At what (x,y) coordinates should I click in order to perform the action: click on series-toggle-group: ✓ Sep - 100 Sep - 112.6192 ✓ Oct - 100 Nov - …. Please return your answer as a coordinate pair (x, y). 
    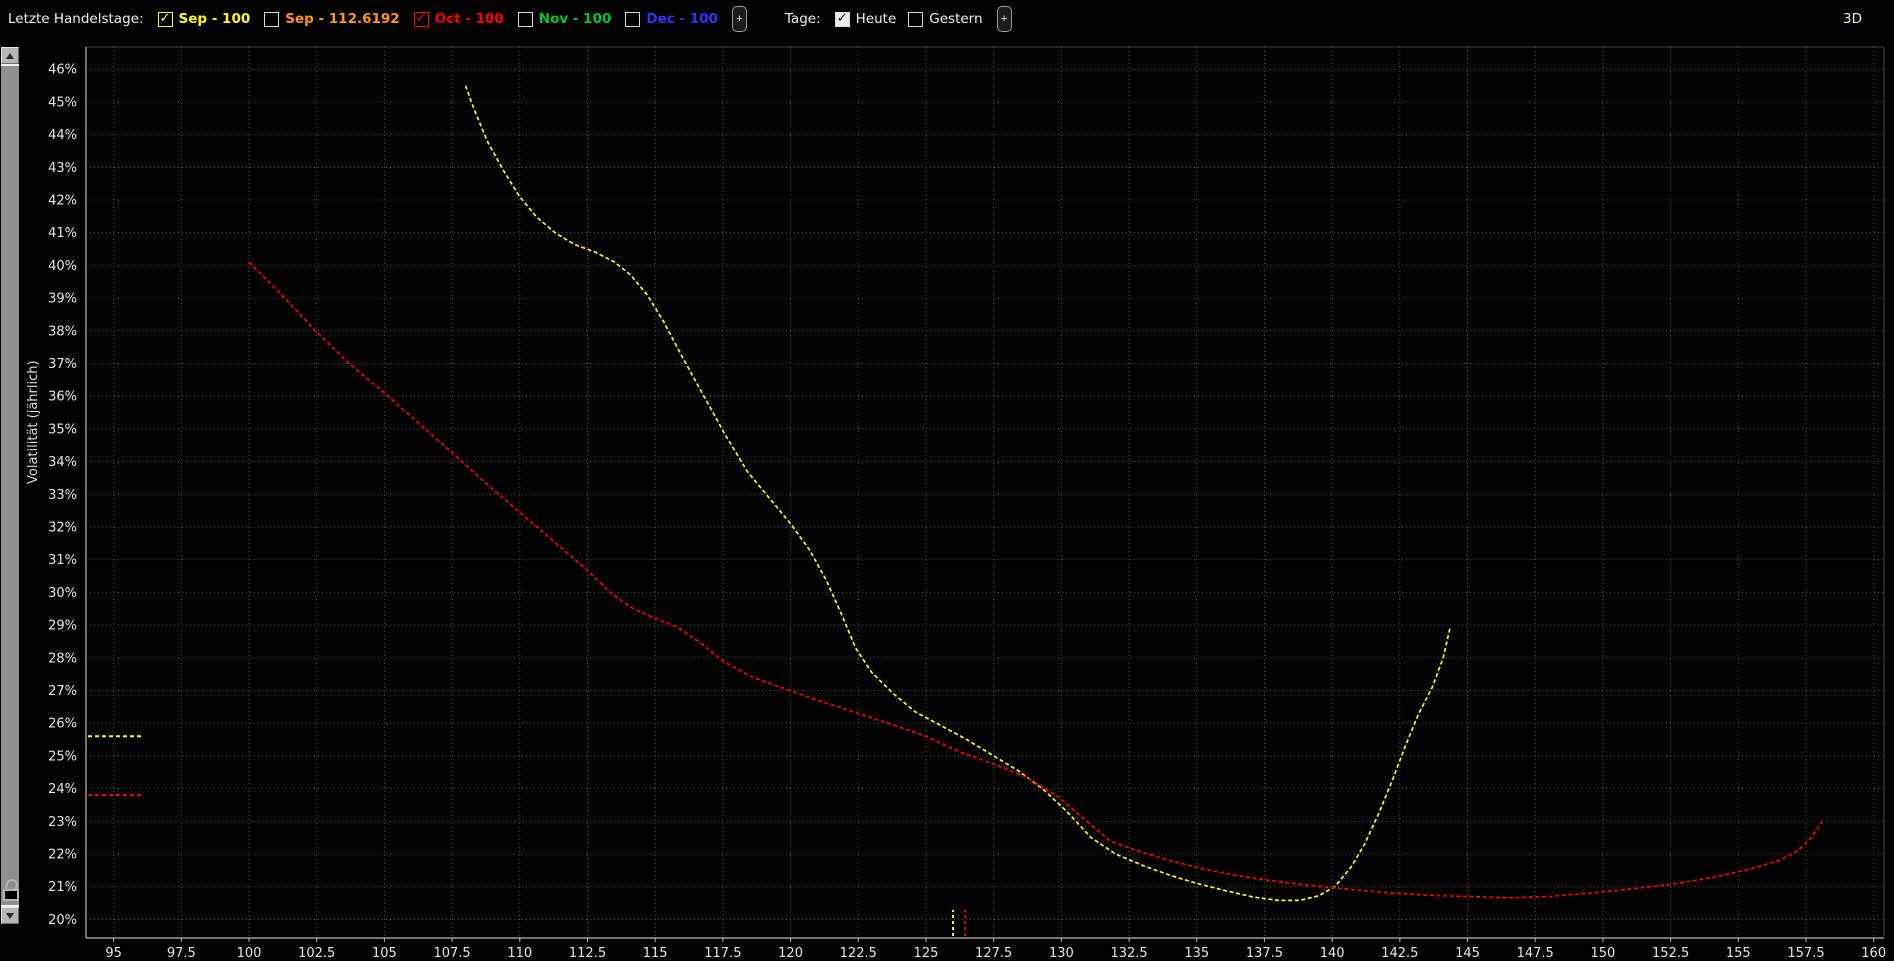
    Looking at the image, I should click on (437, 19).